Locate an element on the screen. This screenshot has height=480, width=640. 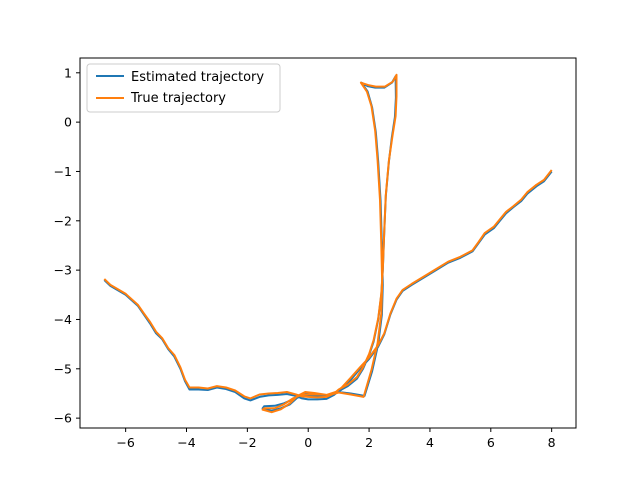
x-tick-label: −4 is located at coordinates (186, 442).